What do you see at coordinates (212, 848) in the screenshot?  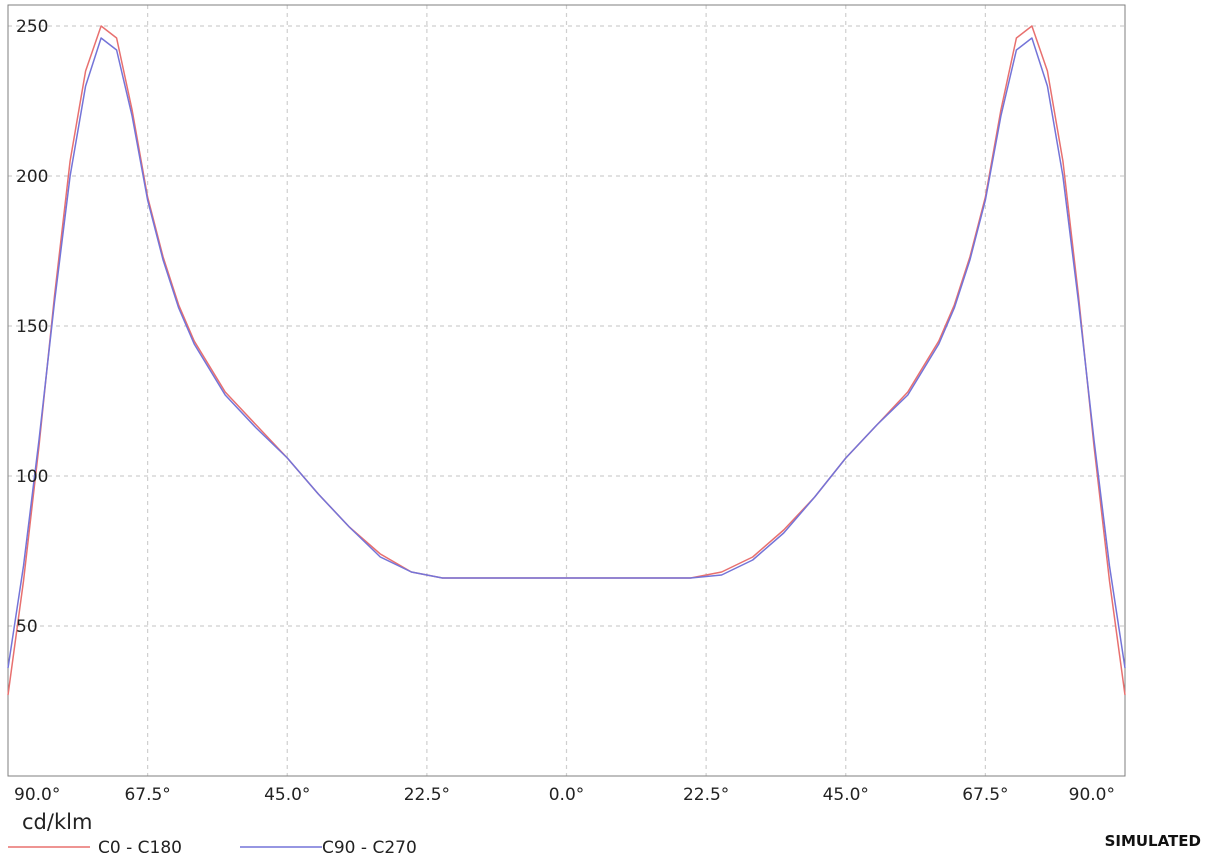 I see `legend: C0 - C180 C90 - C270` at bounding box center [212, 848].